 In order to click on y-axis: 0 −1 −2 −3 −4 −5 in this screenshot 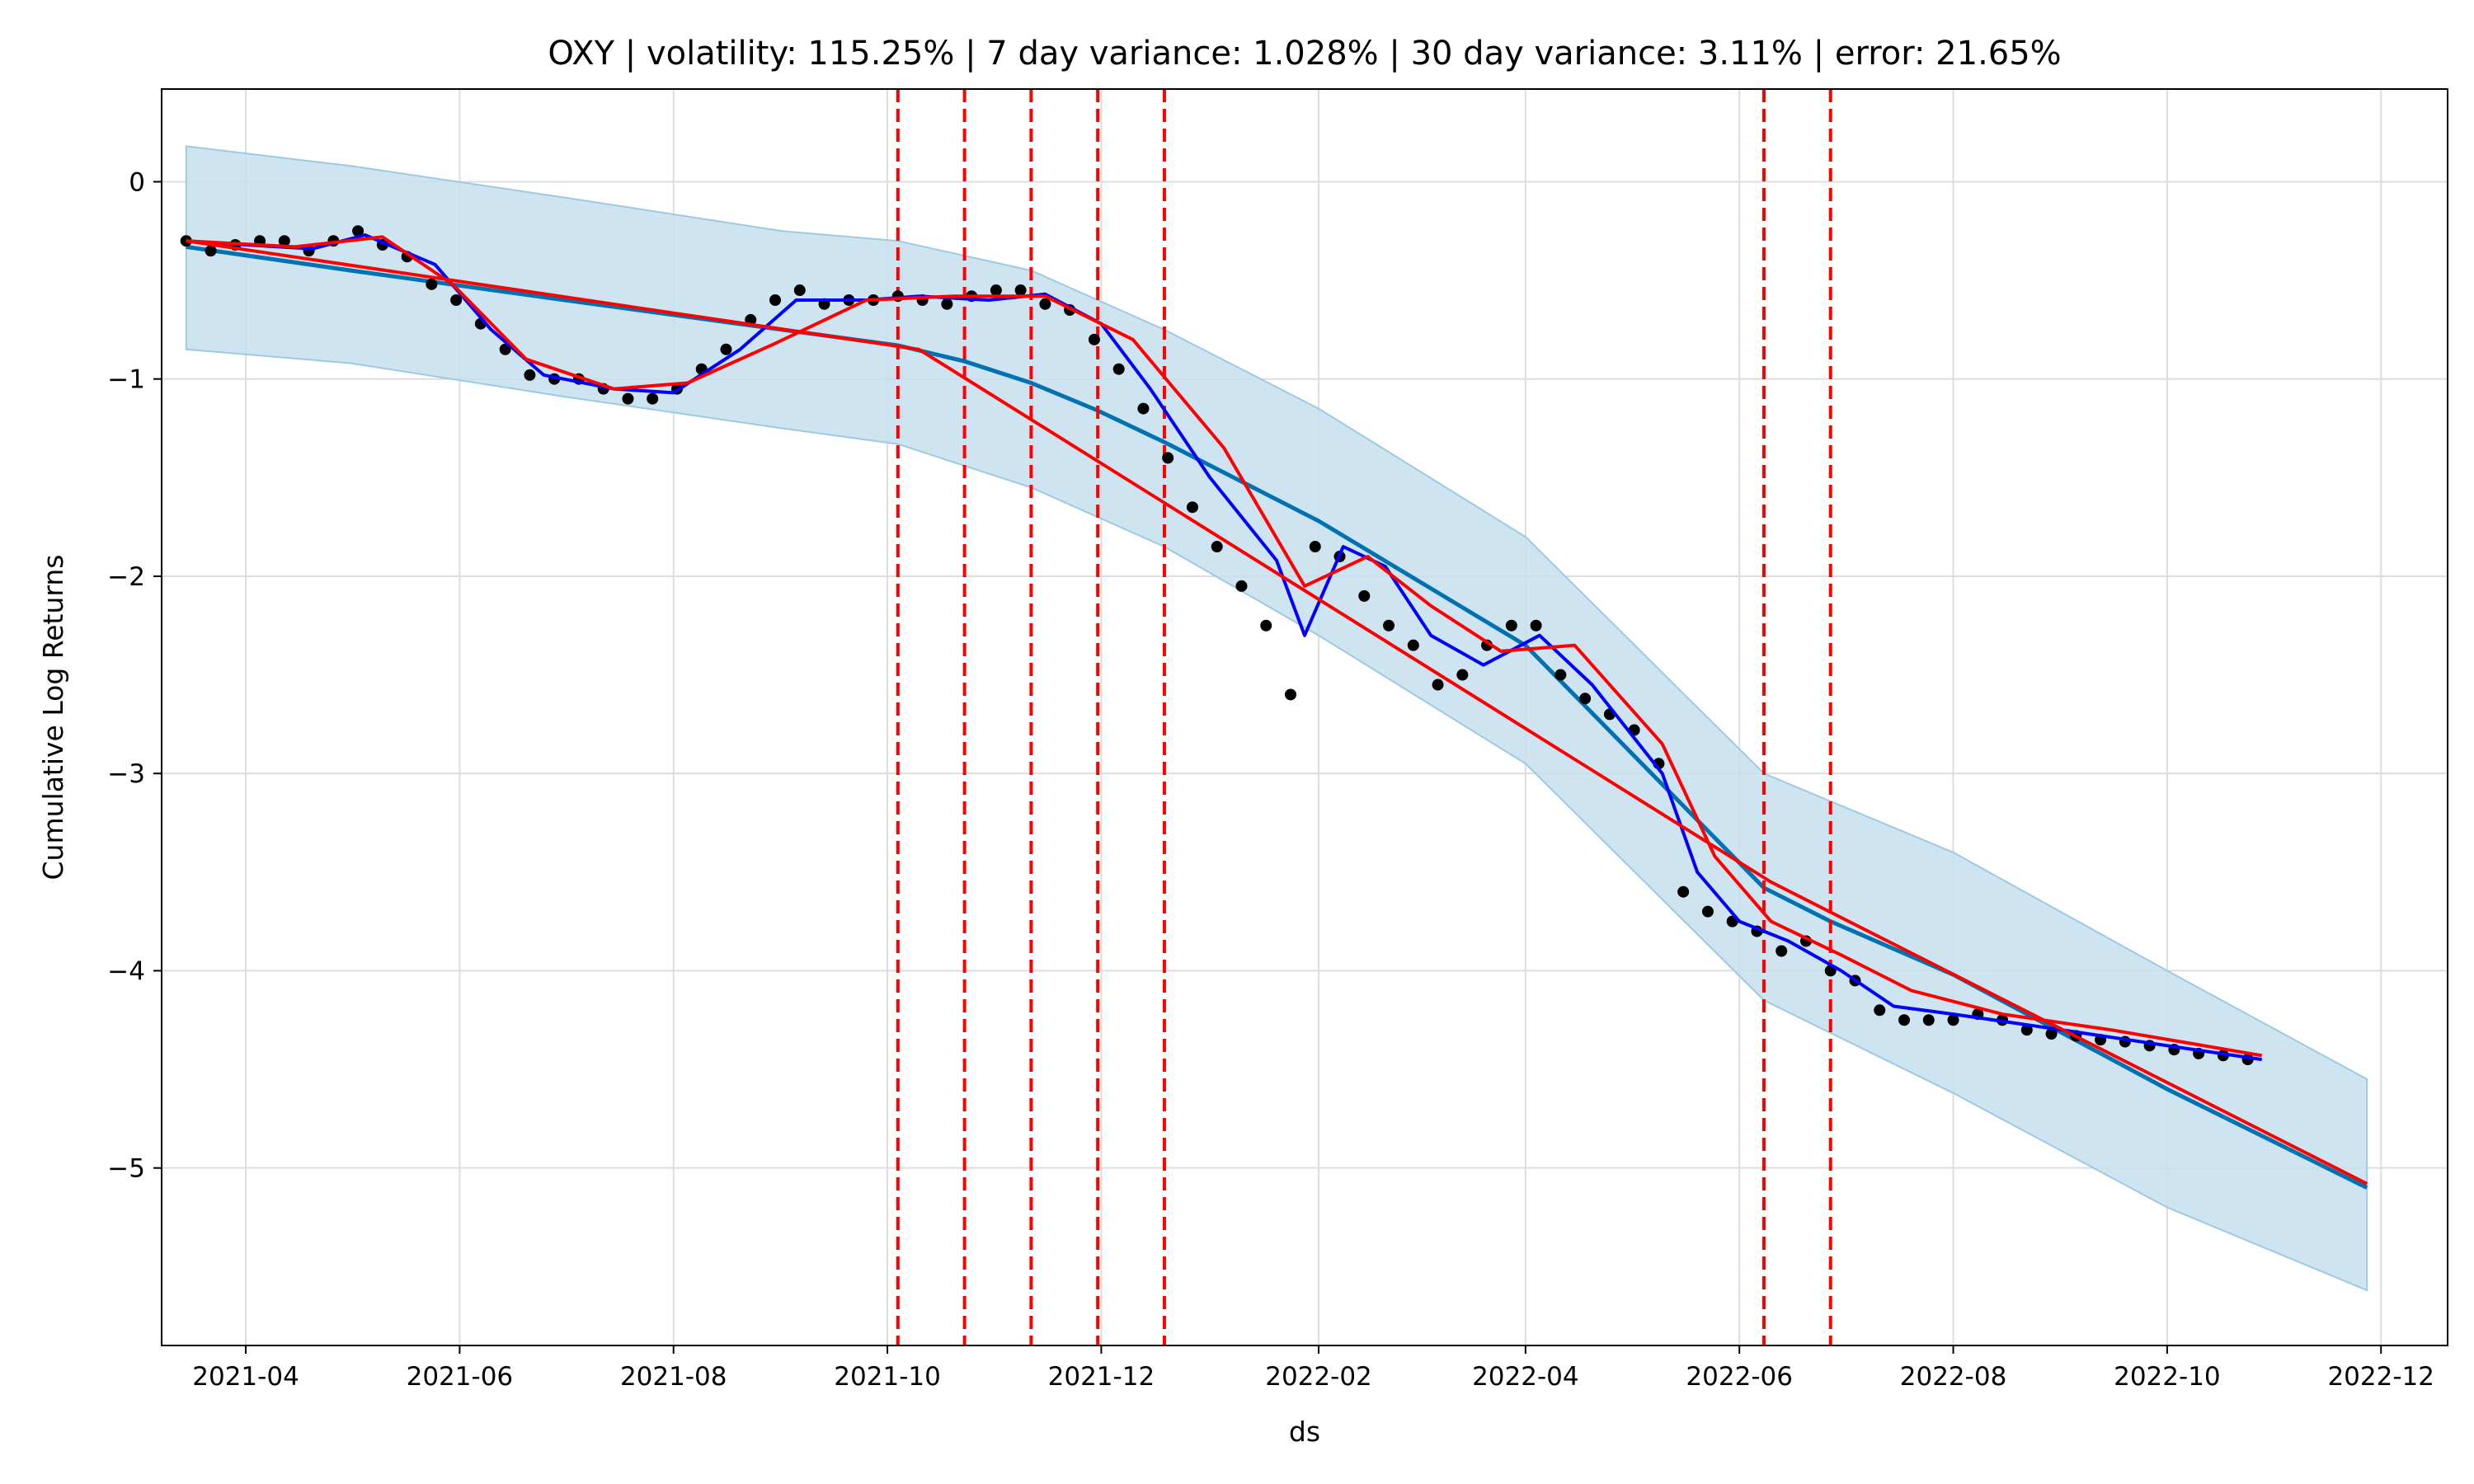, I will do `click(134, 675)`.